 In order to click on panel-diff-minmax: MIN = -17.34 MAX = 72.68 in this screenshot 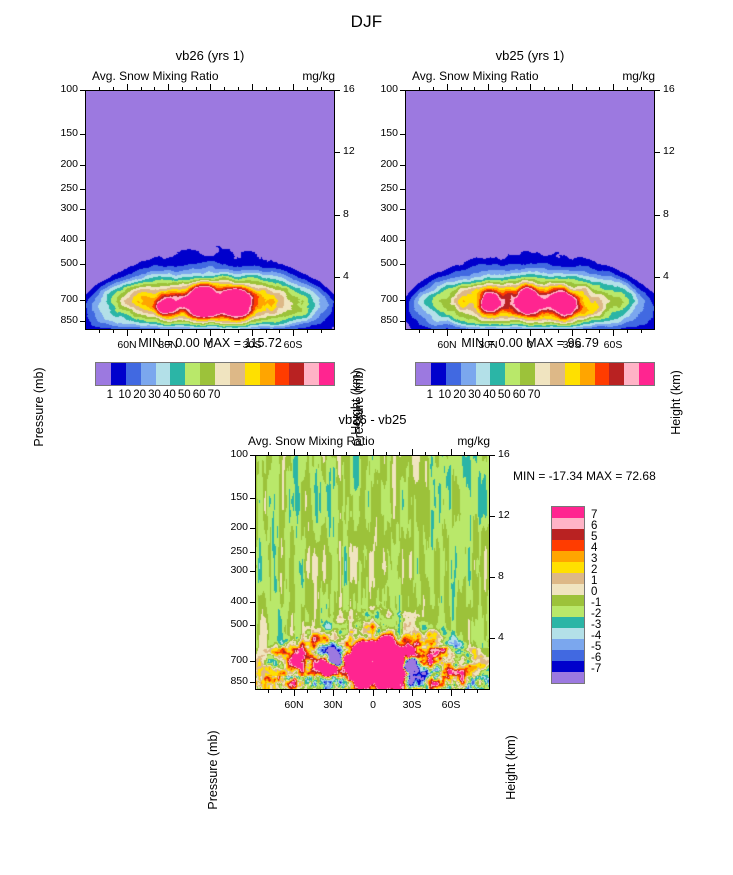, I will do `click(584, 476)`.